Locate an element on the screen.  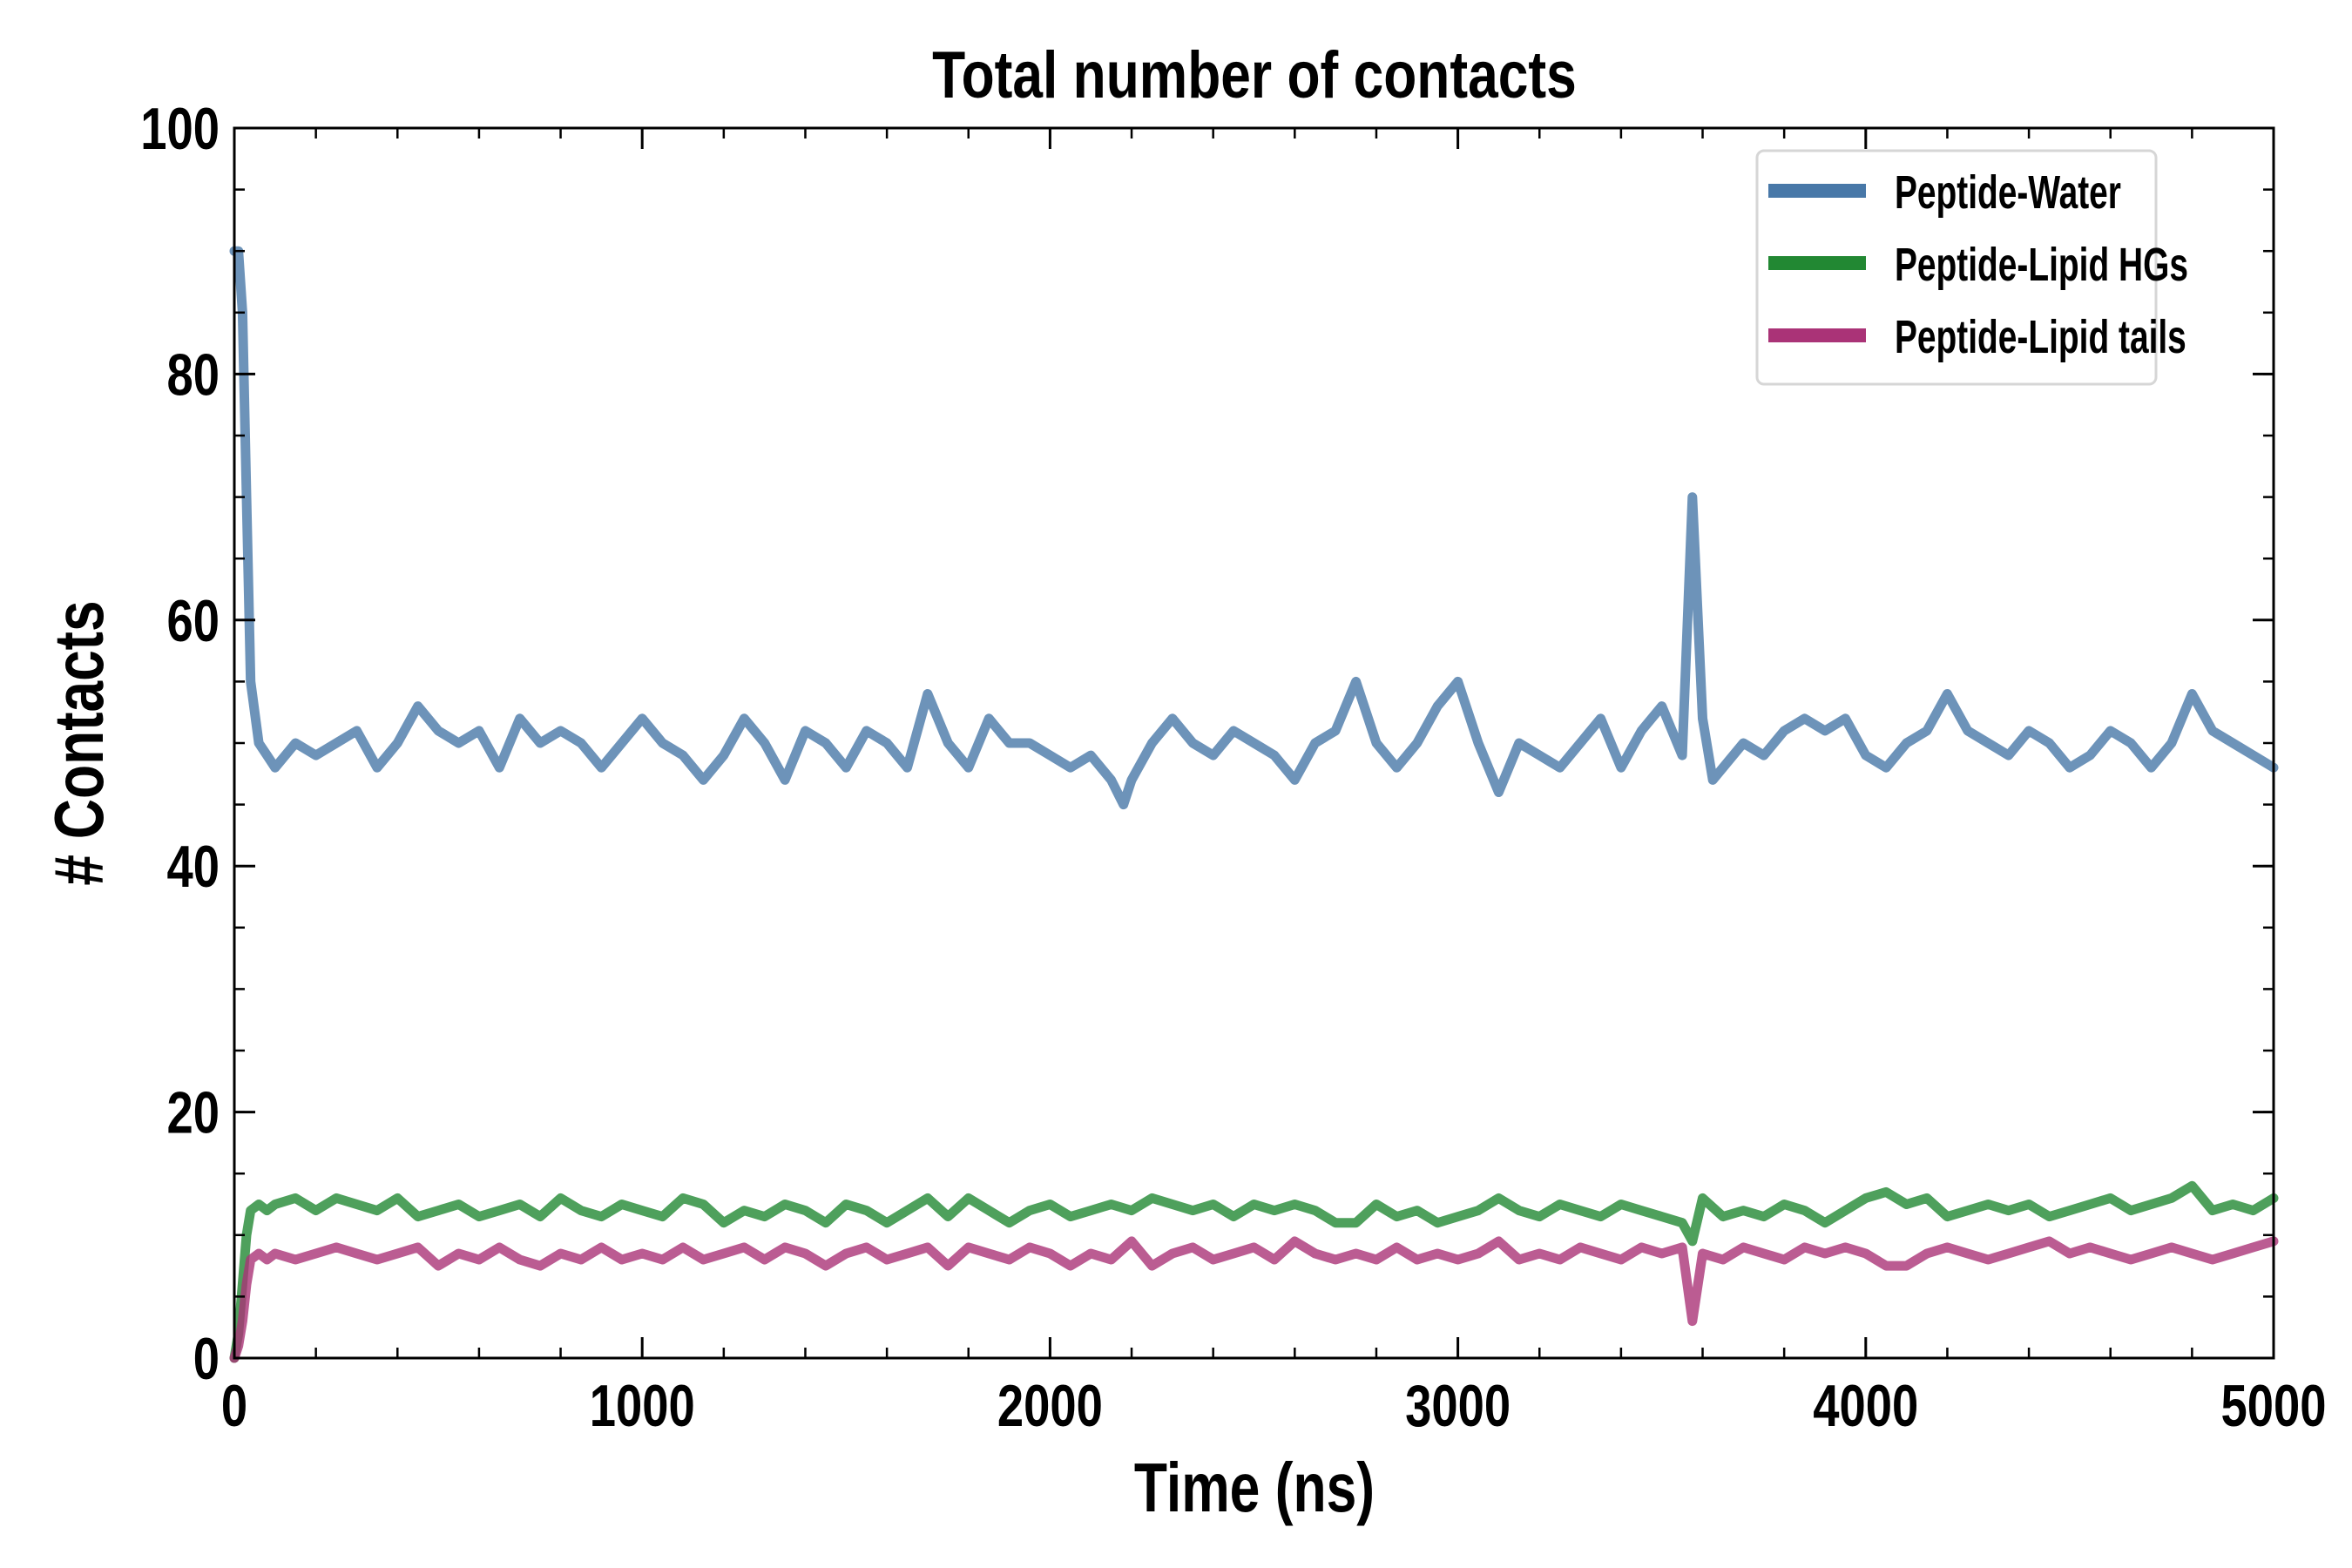
legend-label: Peptide-Lipid HGs is located at coordinates (2041, 265).